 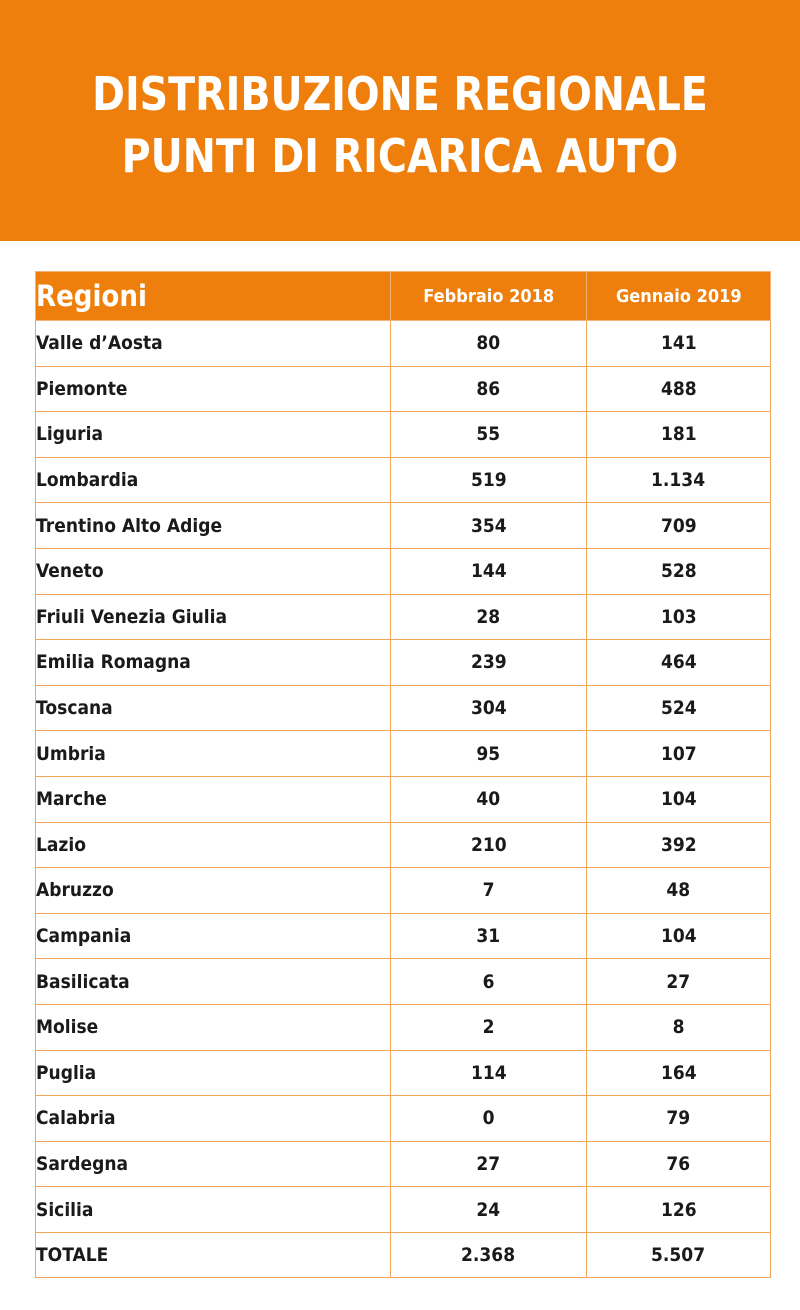 What do you see at coordinates (213, 296) in the screenshot?
I see `header-regioni: Regioni` at bounding box center [213, 296].